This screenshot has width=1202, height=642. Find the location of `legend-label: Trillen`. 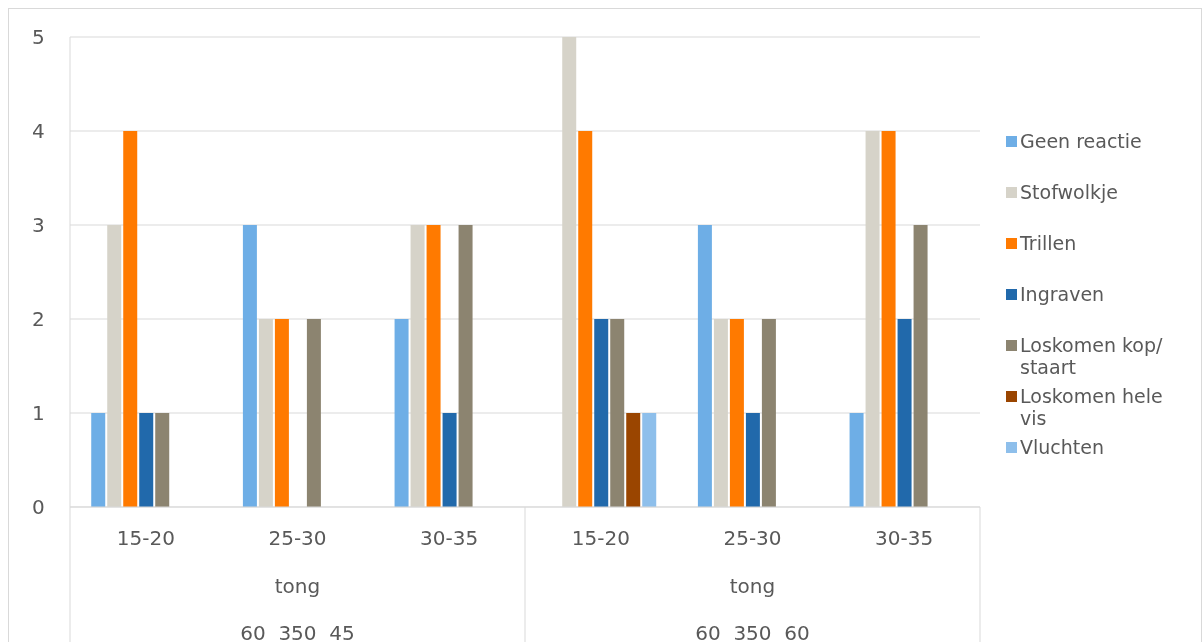

legend-label: Trillen is located at coordinates (1048, 243).